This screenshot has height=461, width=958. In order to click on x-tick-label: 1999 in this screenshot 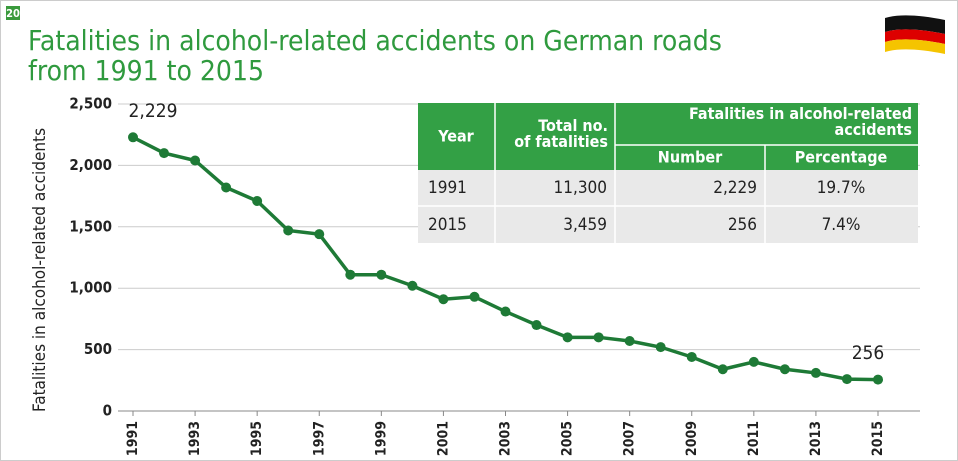, I will do `click(381, 438)`.